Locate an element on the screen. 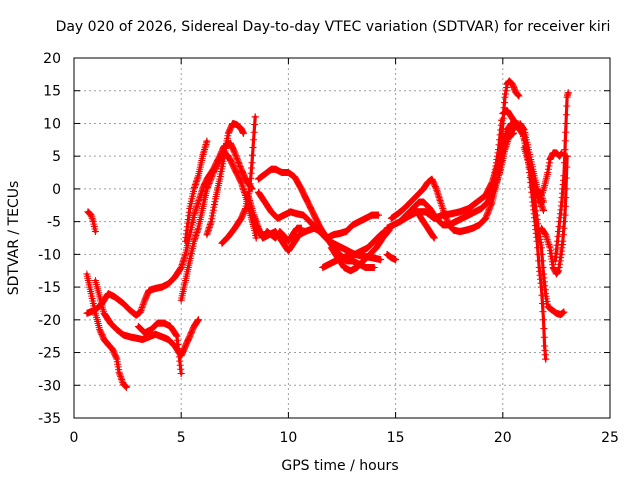  x-tick-label: 20 is located at coordinates (503, 438).